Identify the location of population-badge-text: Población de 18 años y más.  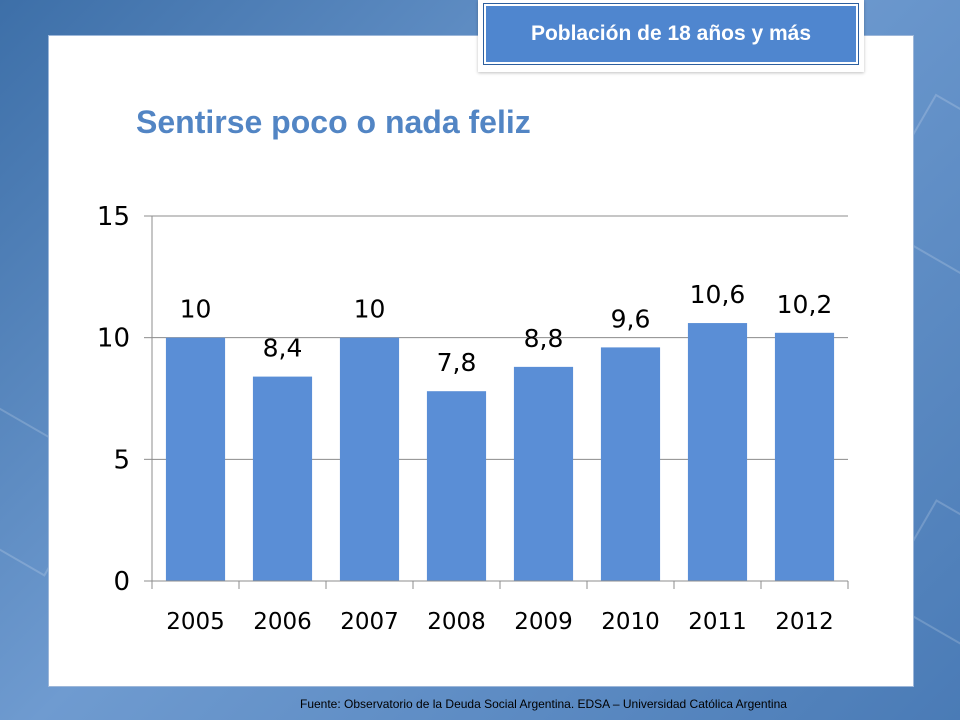
(671, 34).